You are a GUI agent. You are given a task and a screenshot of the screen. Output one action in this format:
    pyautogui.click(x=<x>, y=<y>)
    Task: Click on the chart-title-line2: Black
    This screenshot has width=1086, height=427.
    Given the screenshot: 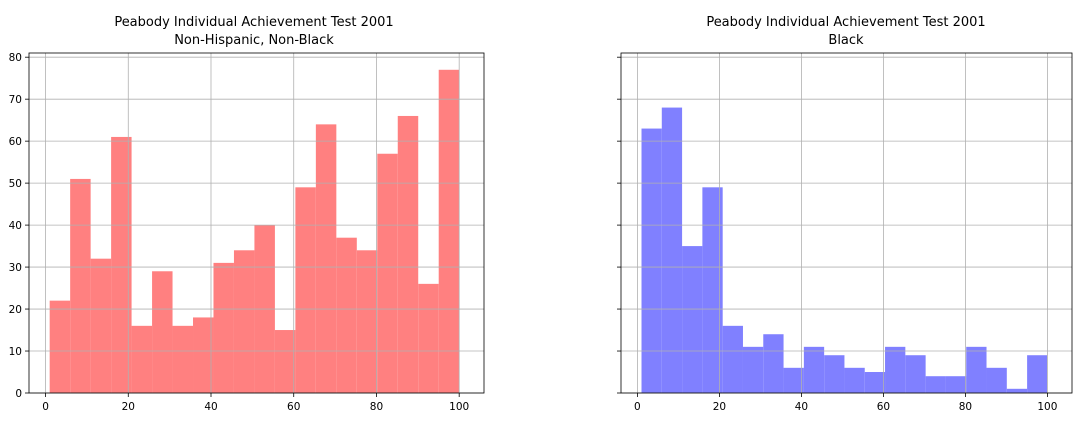 What is the action you would take?
    pyautogui.click(x=846, y=40)
    